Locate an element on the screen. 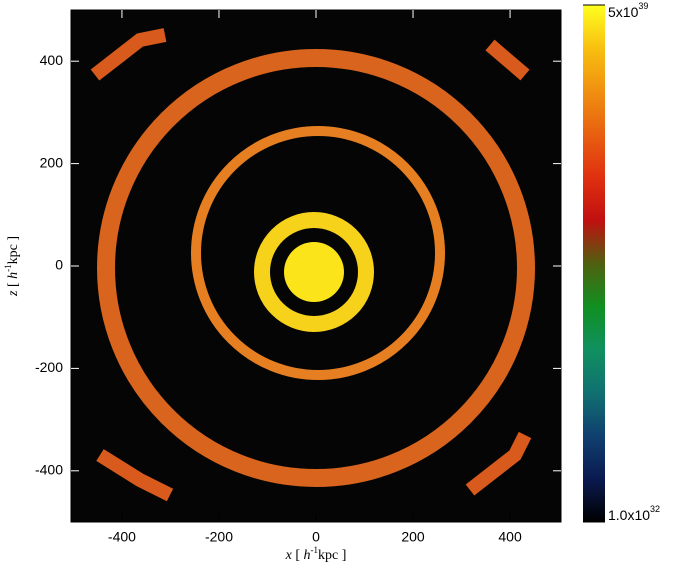 The width and height of the screenshot is (673, 573). x-tick-label: 200 is located at coordinates (413, 537).